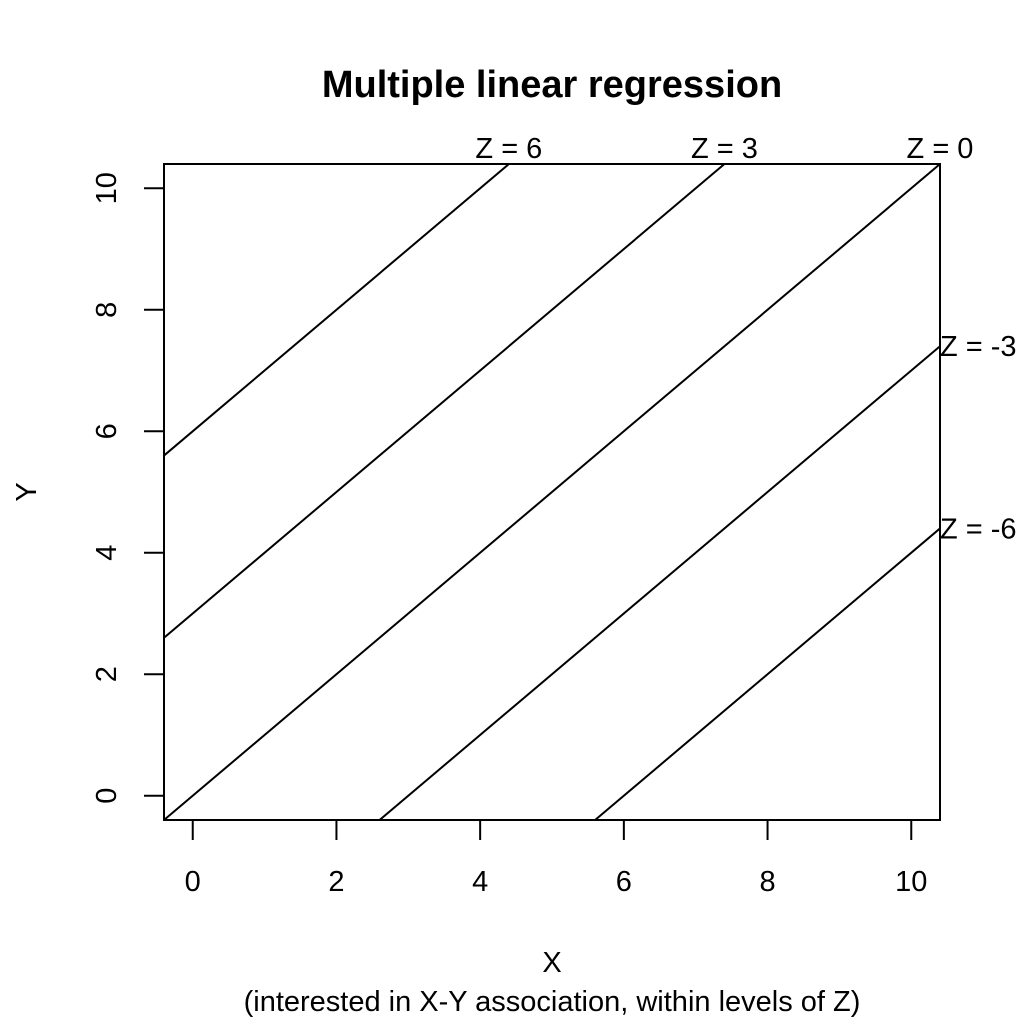 This screenshot has width=1024, height=1024. I want to click on y-tick-label: 2, so click(107, 674).